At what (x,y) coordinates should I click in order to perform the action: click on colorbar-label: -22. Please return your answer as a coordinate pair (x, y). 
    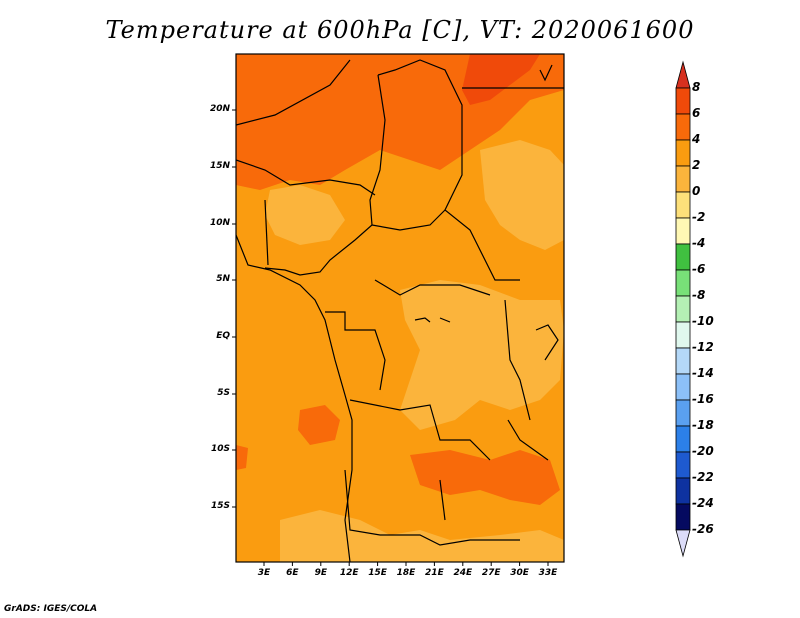
    Looking at the image, I should click on (703, 477).